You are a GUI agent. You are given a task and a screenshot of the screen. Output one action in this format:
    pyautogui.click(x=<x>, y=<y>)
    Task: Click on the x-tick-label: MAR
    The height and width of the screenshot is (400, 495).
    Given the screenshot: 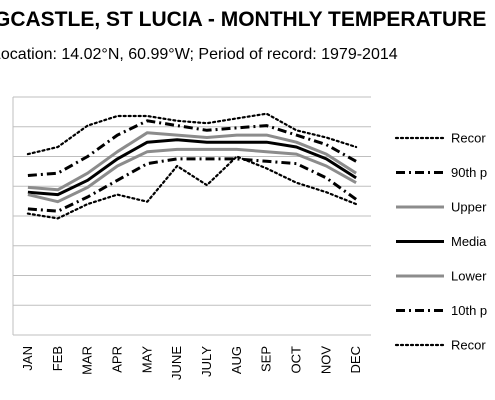 What is the action you would take?
    pyautogui.click(x=87, y=360)
    